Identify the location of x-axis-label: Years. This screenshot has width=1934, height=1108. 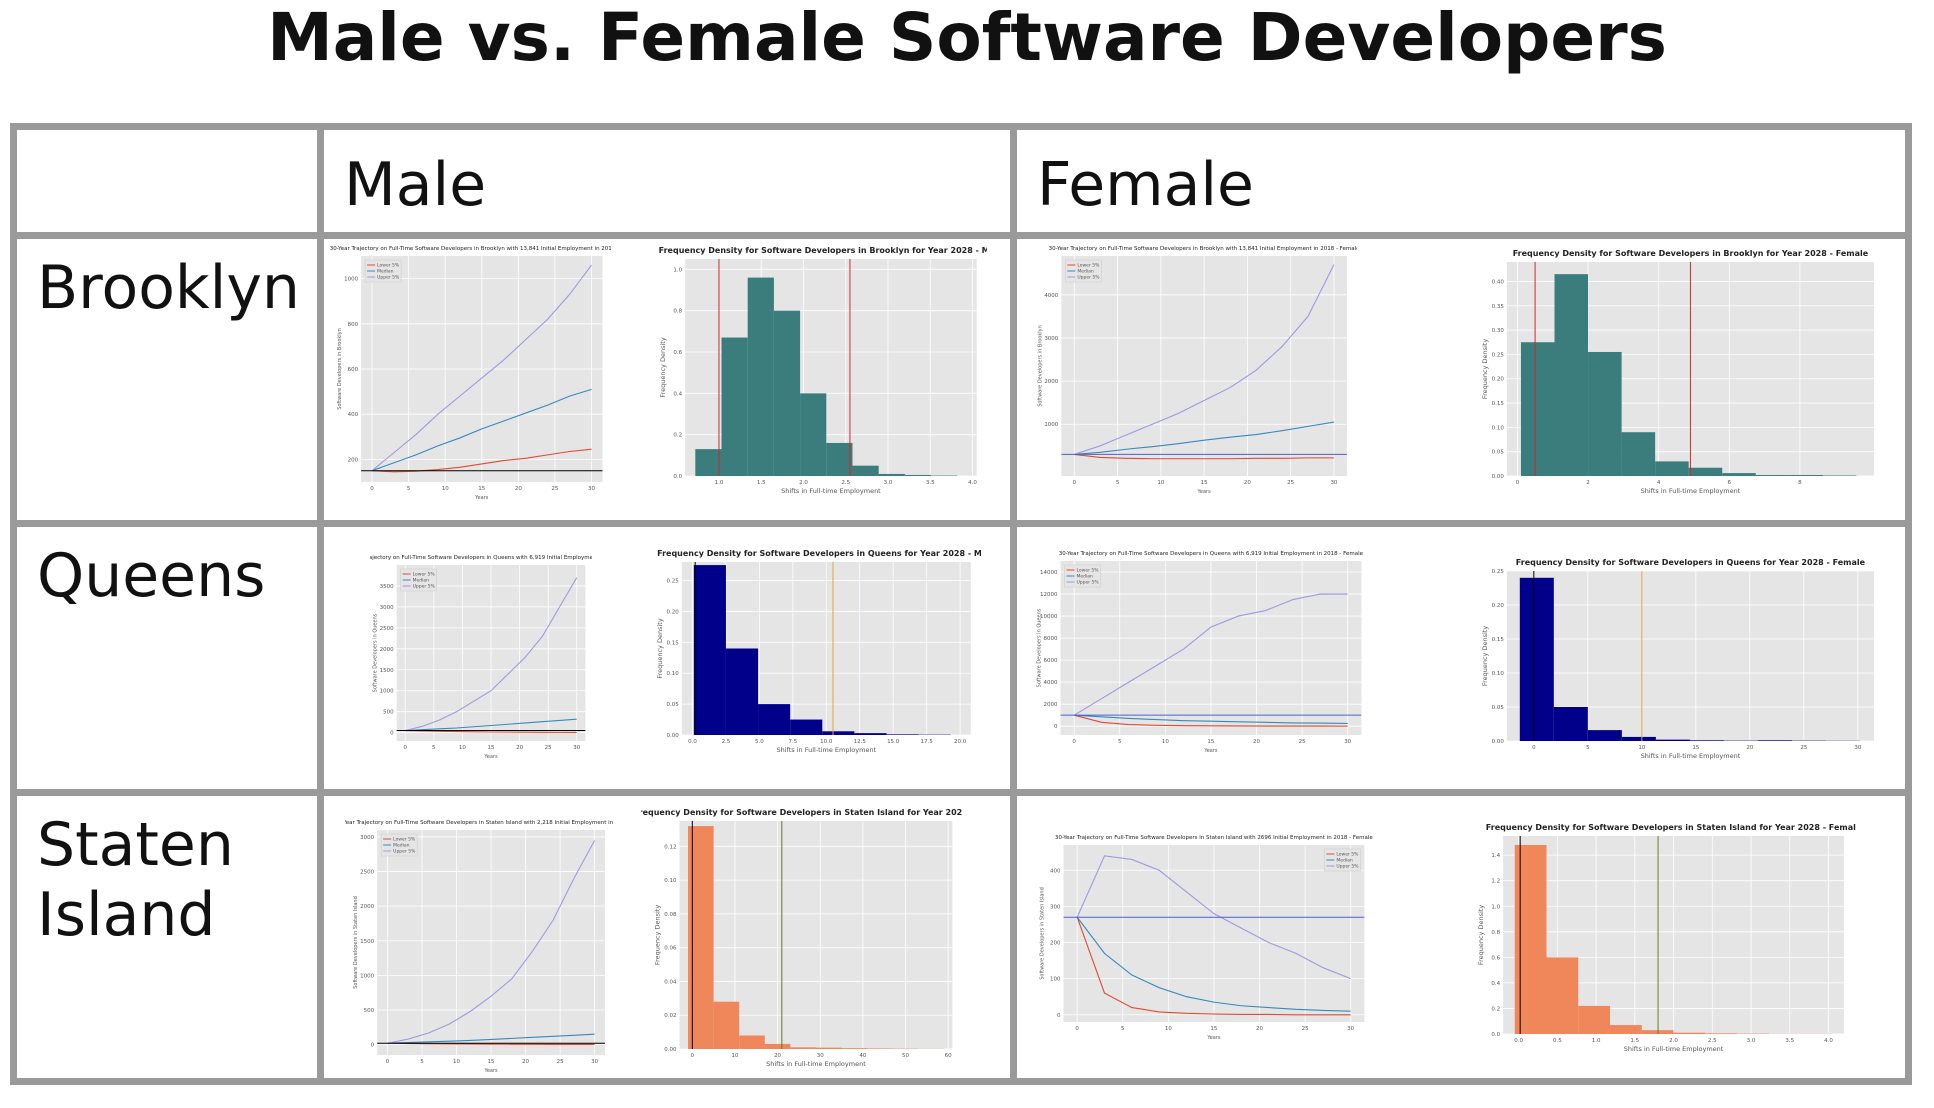
(1213, 1038).